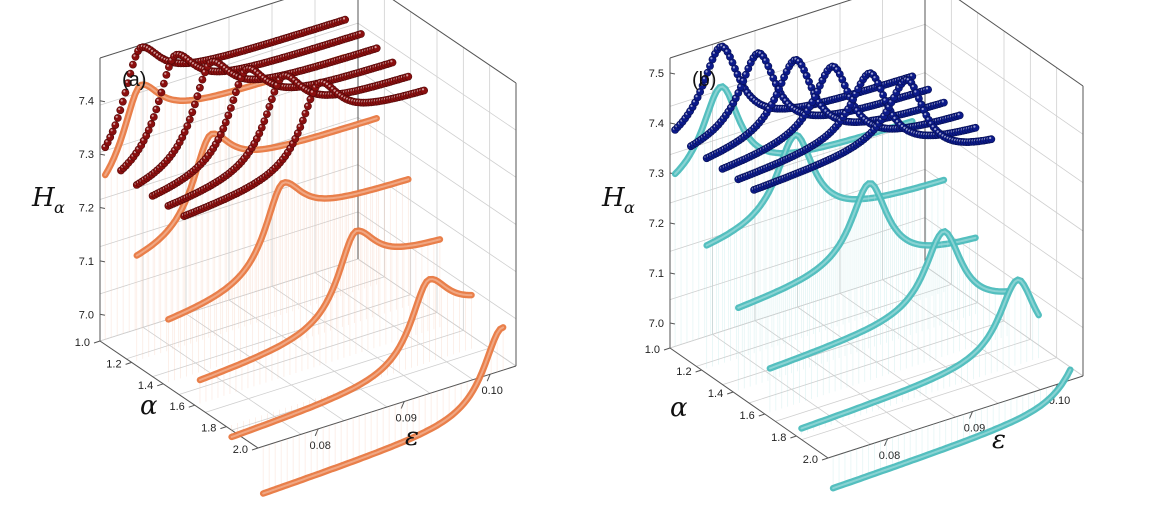  I want to click on eps-tick-label: 0.10, so click(491, 391).